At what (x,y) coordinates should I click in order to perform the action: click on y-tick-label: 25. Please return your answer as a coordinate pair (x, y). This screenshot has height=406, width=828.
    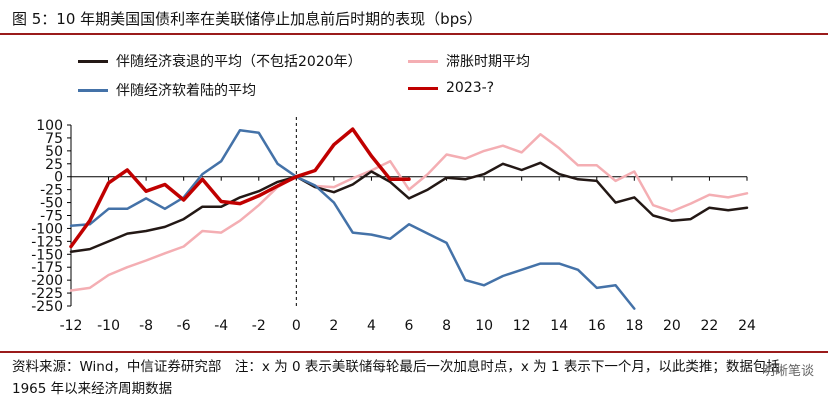
    Looking at the image, I should click on (54, 165).